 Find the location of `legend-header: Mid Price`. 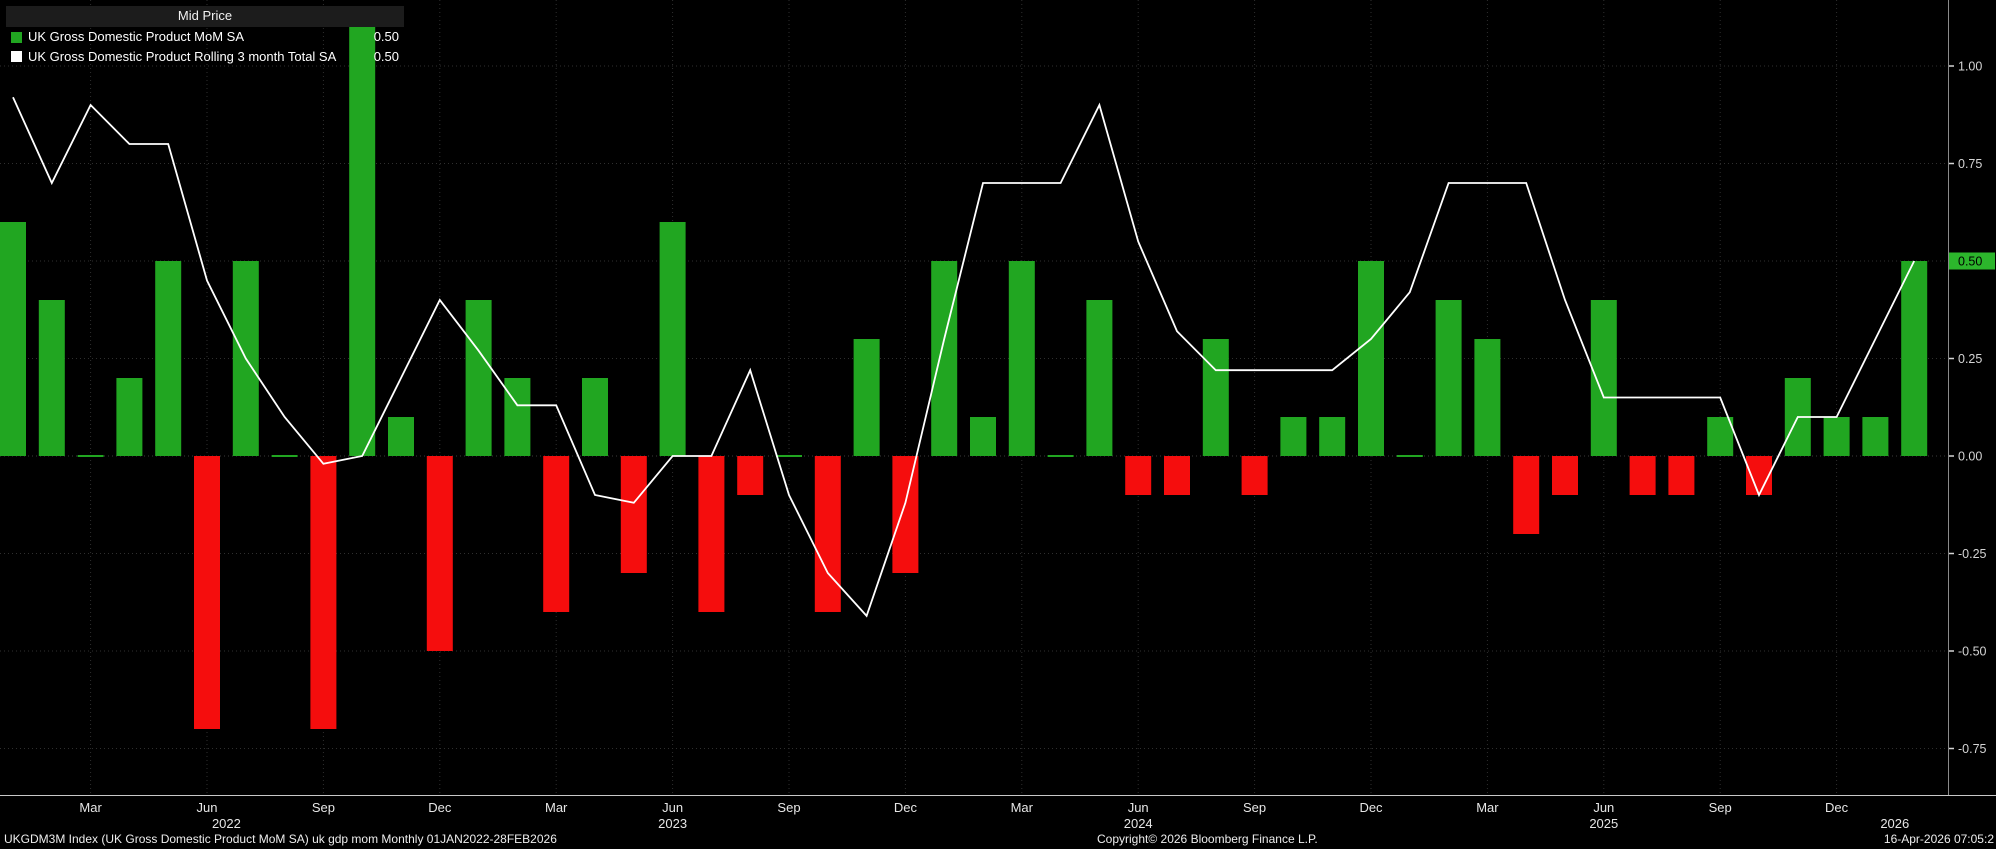

legend-header: Mid Price is located at coordinates (205, 17).